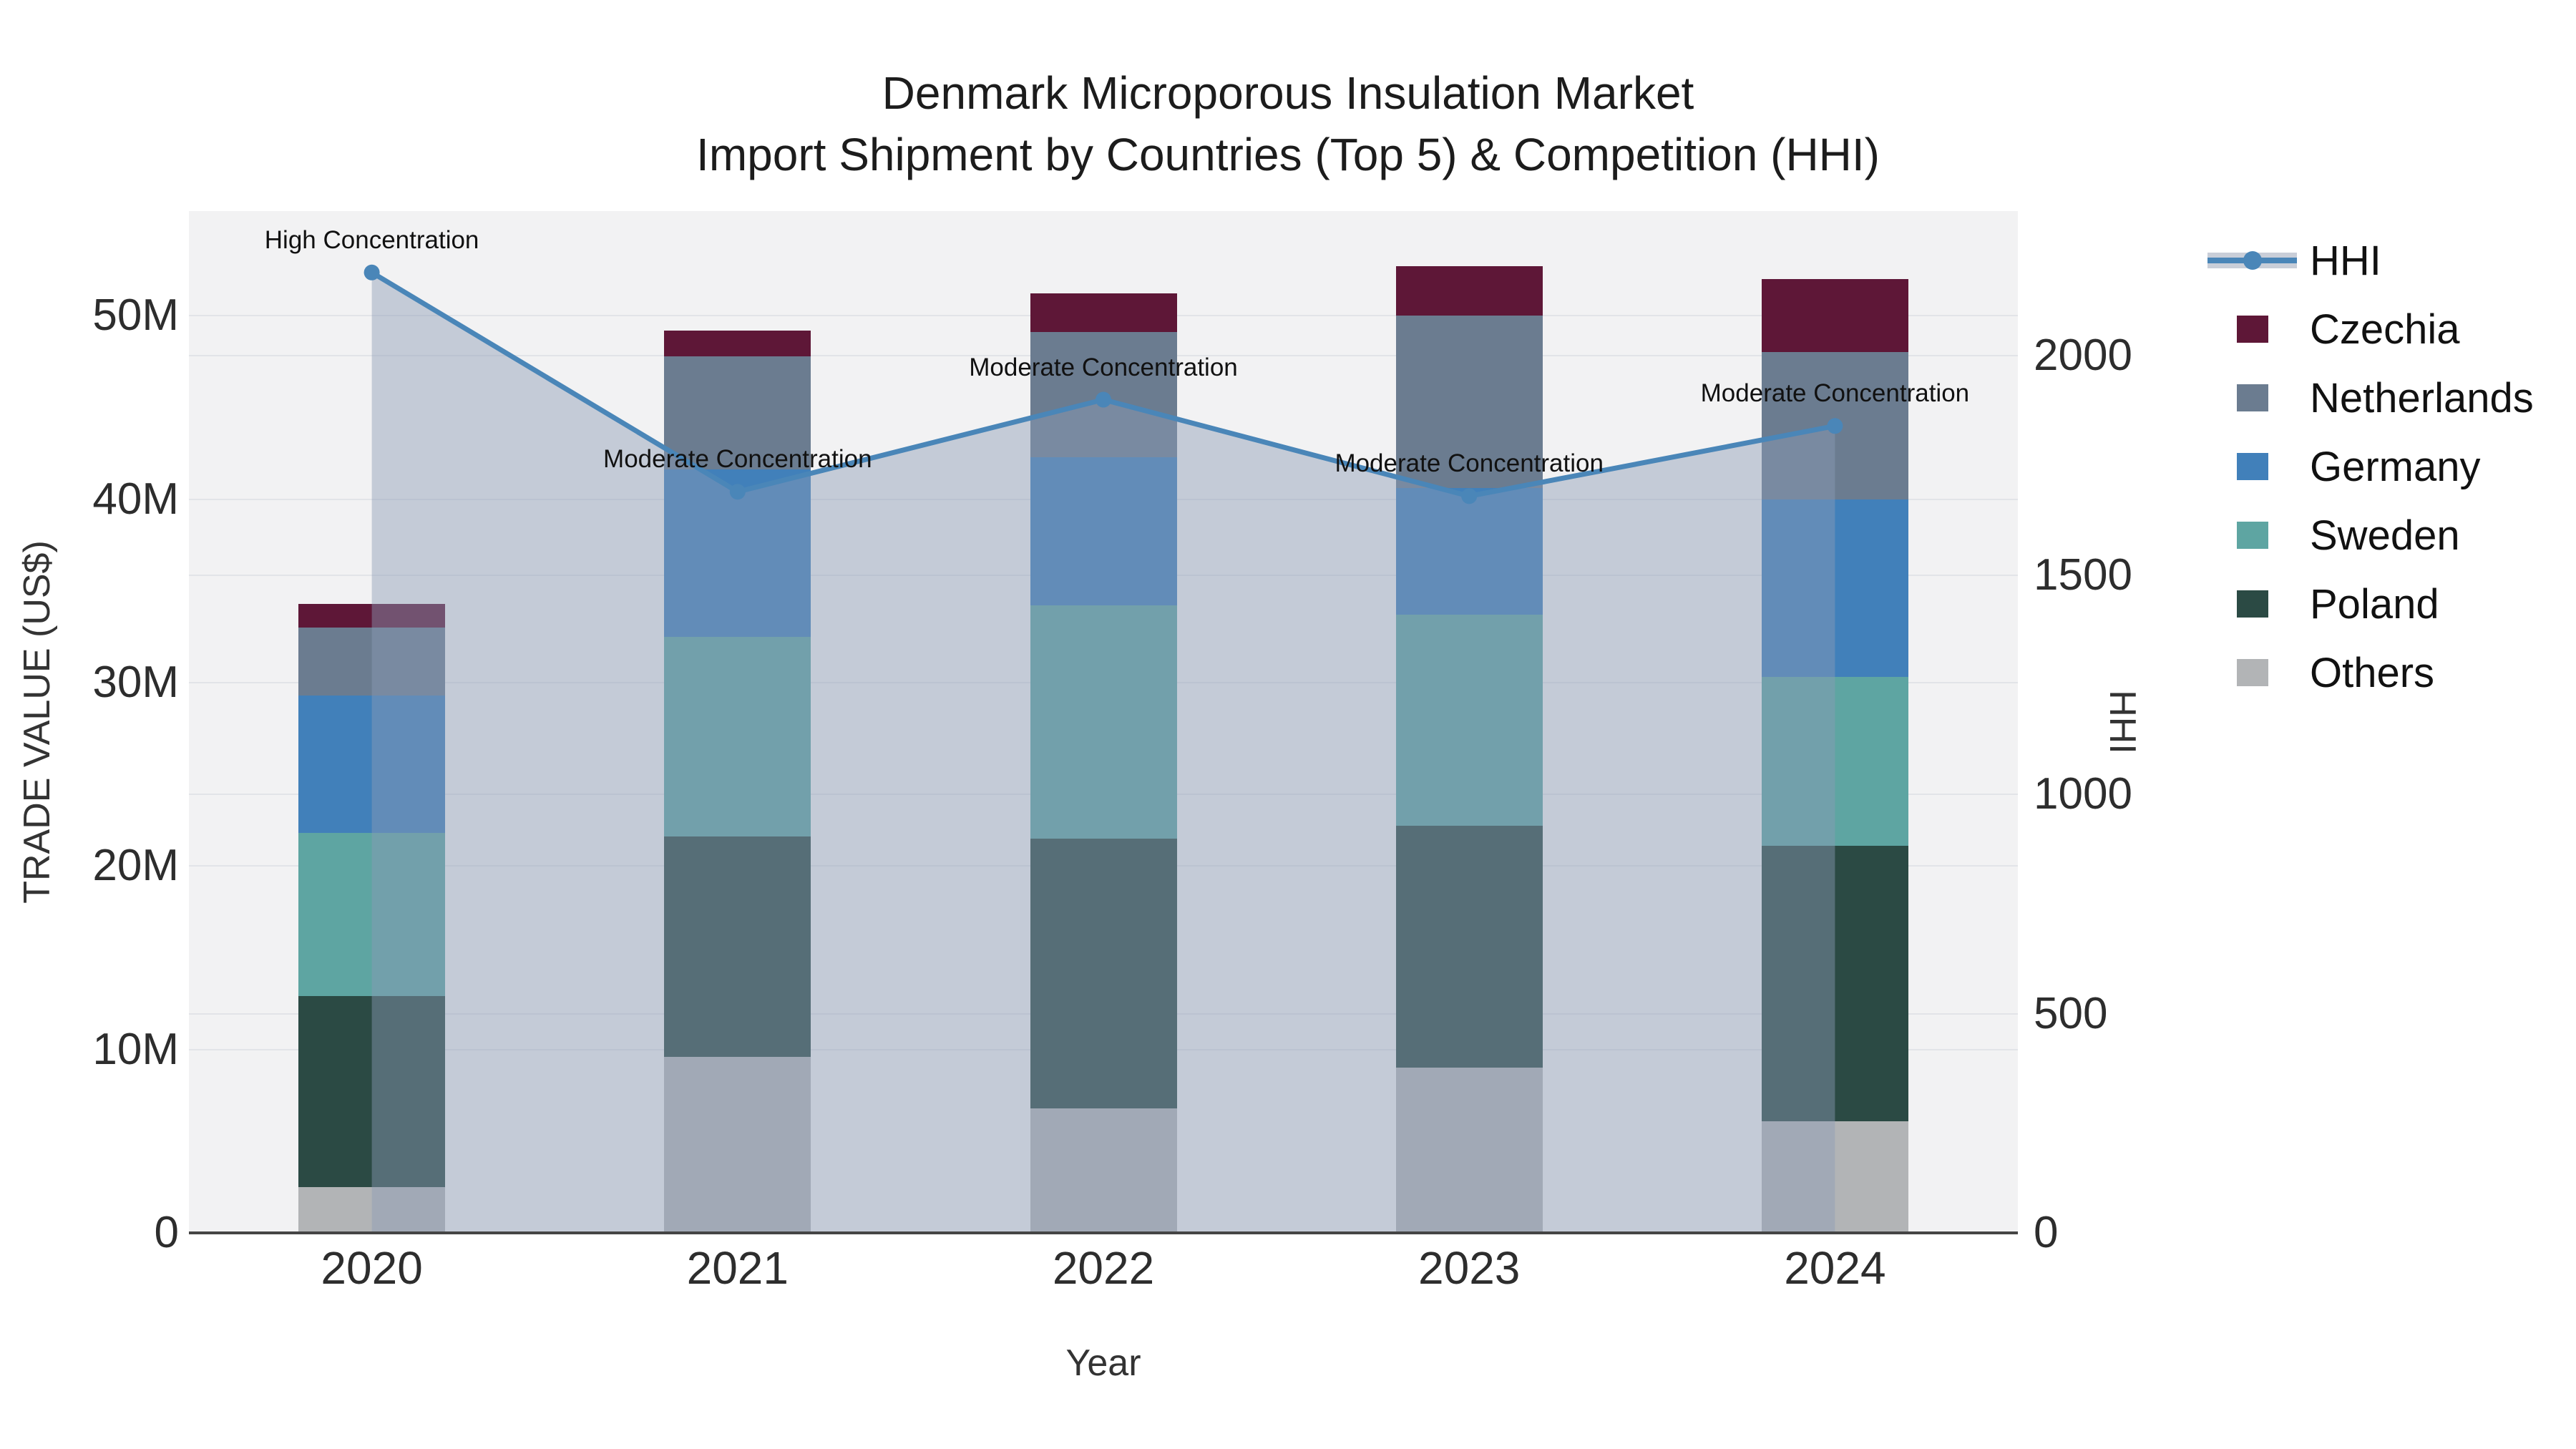 Image resolution: width=2576 pixels, height=1449 pixels. I want to click on bar-segment-2021-others, so click(737, 1144).